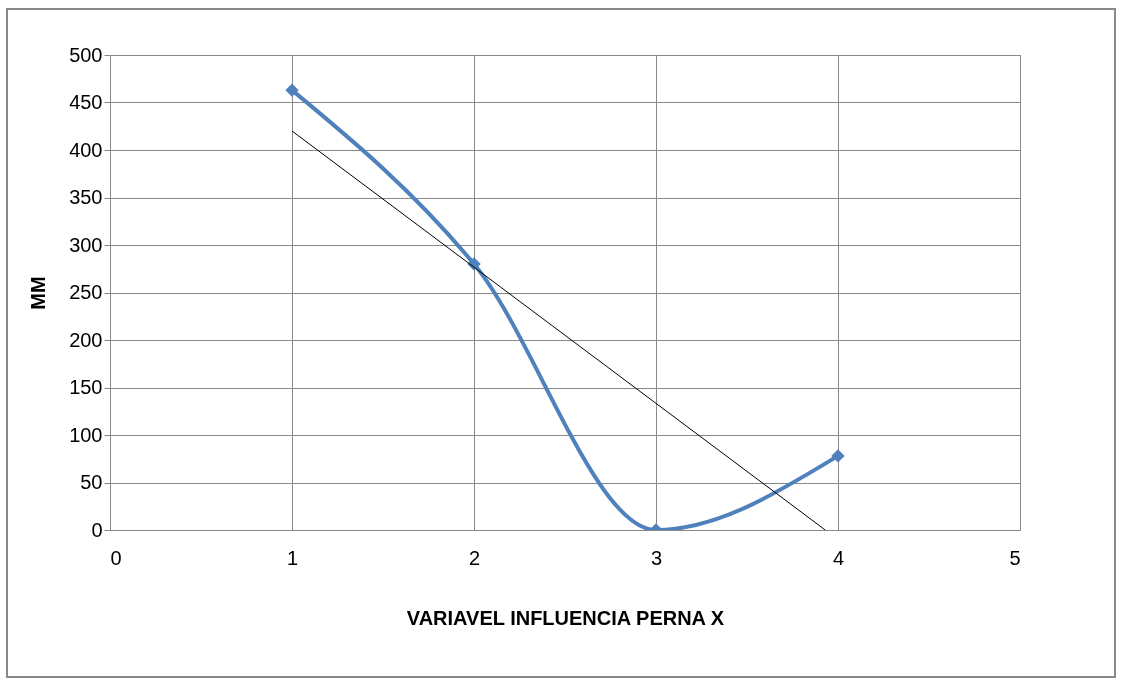 This screenshot has height=684, width=1126. I want to click on y-tick-label: 150, so click(86, 387).